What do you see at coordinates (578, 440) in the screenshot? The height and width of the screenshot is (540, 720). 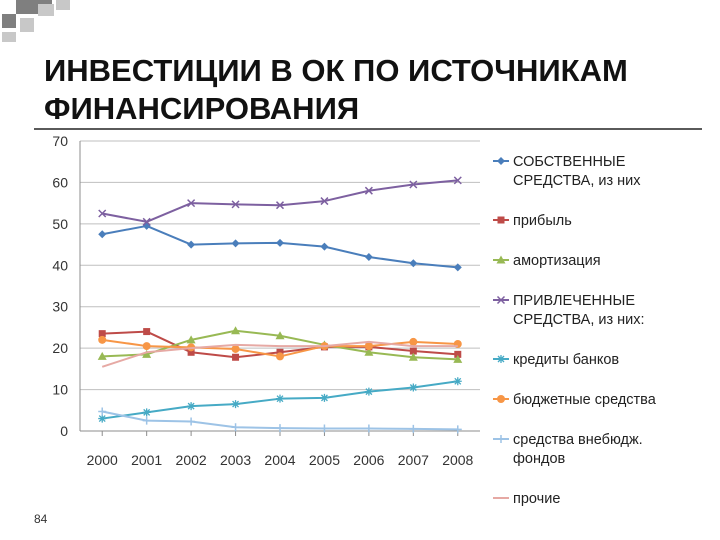 I see `legend-label: средства внебюдж.` at bounding box center [578, 440].